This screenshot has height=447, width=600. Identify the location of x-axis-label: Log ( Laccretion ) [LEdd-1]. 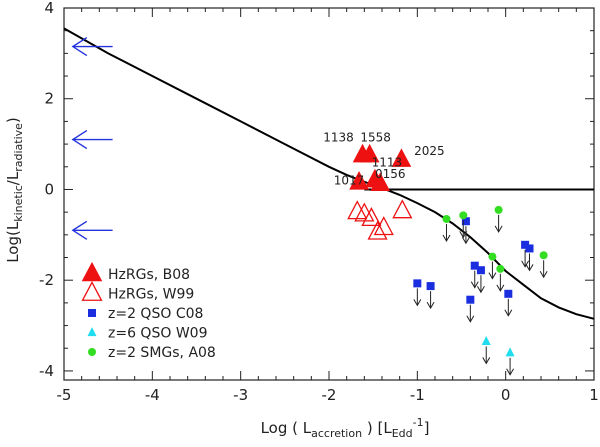
(345, 428).